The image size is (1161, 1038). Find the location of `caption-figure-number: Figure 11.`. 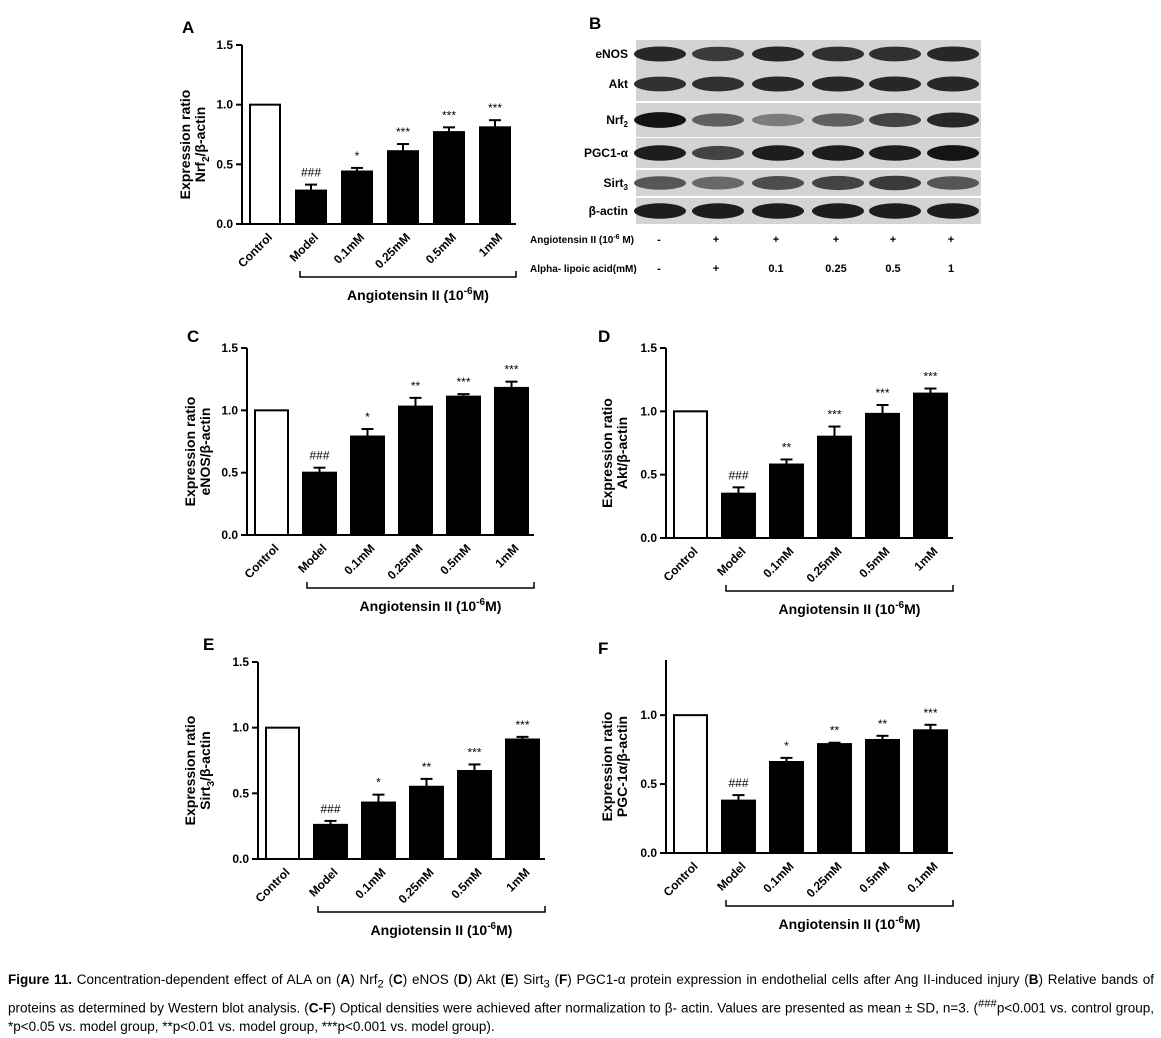

caption-figure-number: Figure 11. is located at coordinates (40, 979).